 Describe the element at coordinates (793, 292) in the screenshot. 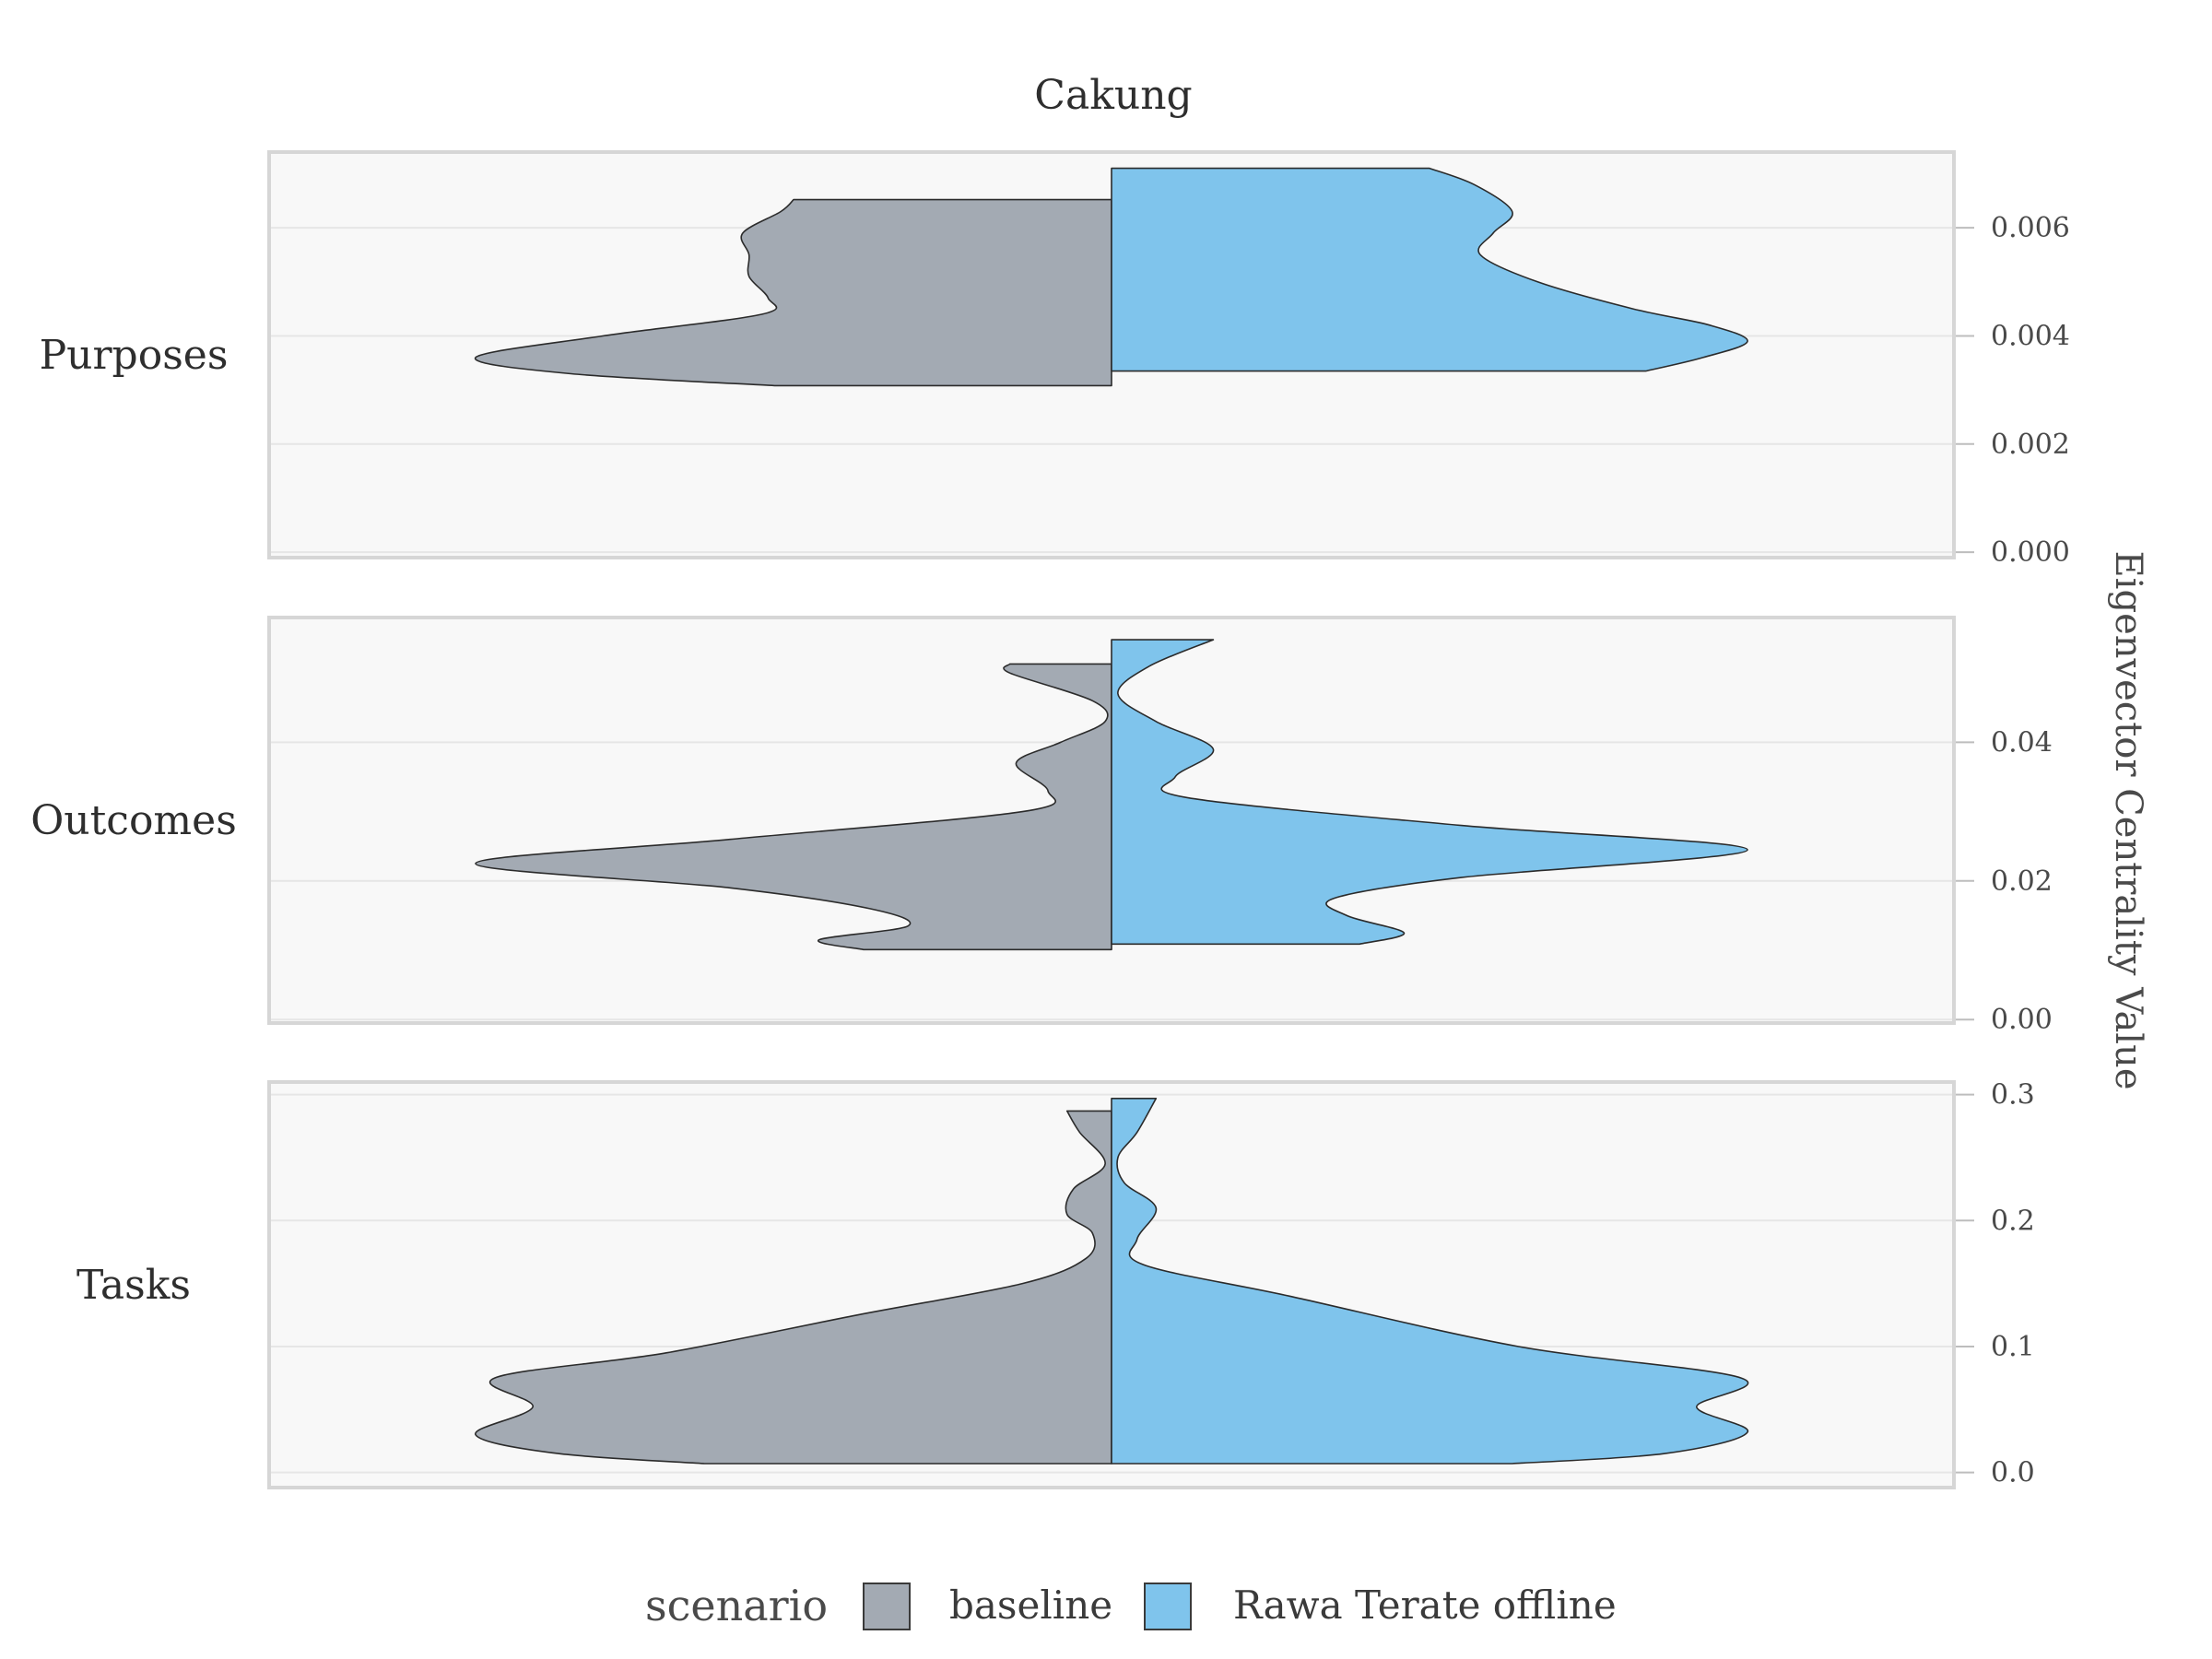

I see `violin-baseline-purposes` at that location.